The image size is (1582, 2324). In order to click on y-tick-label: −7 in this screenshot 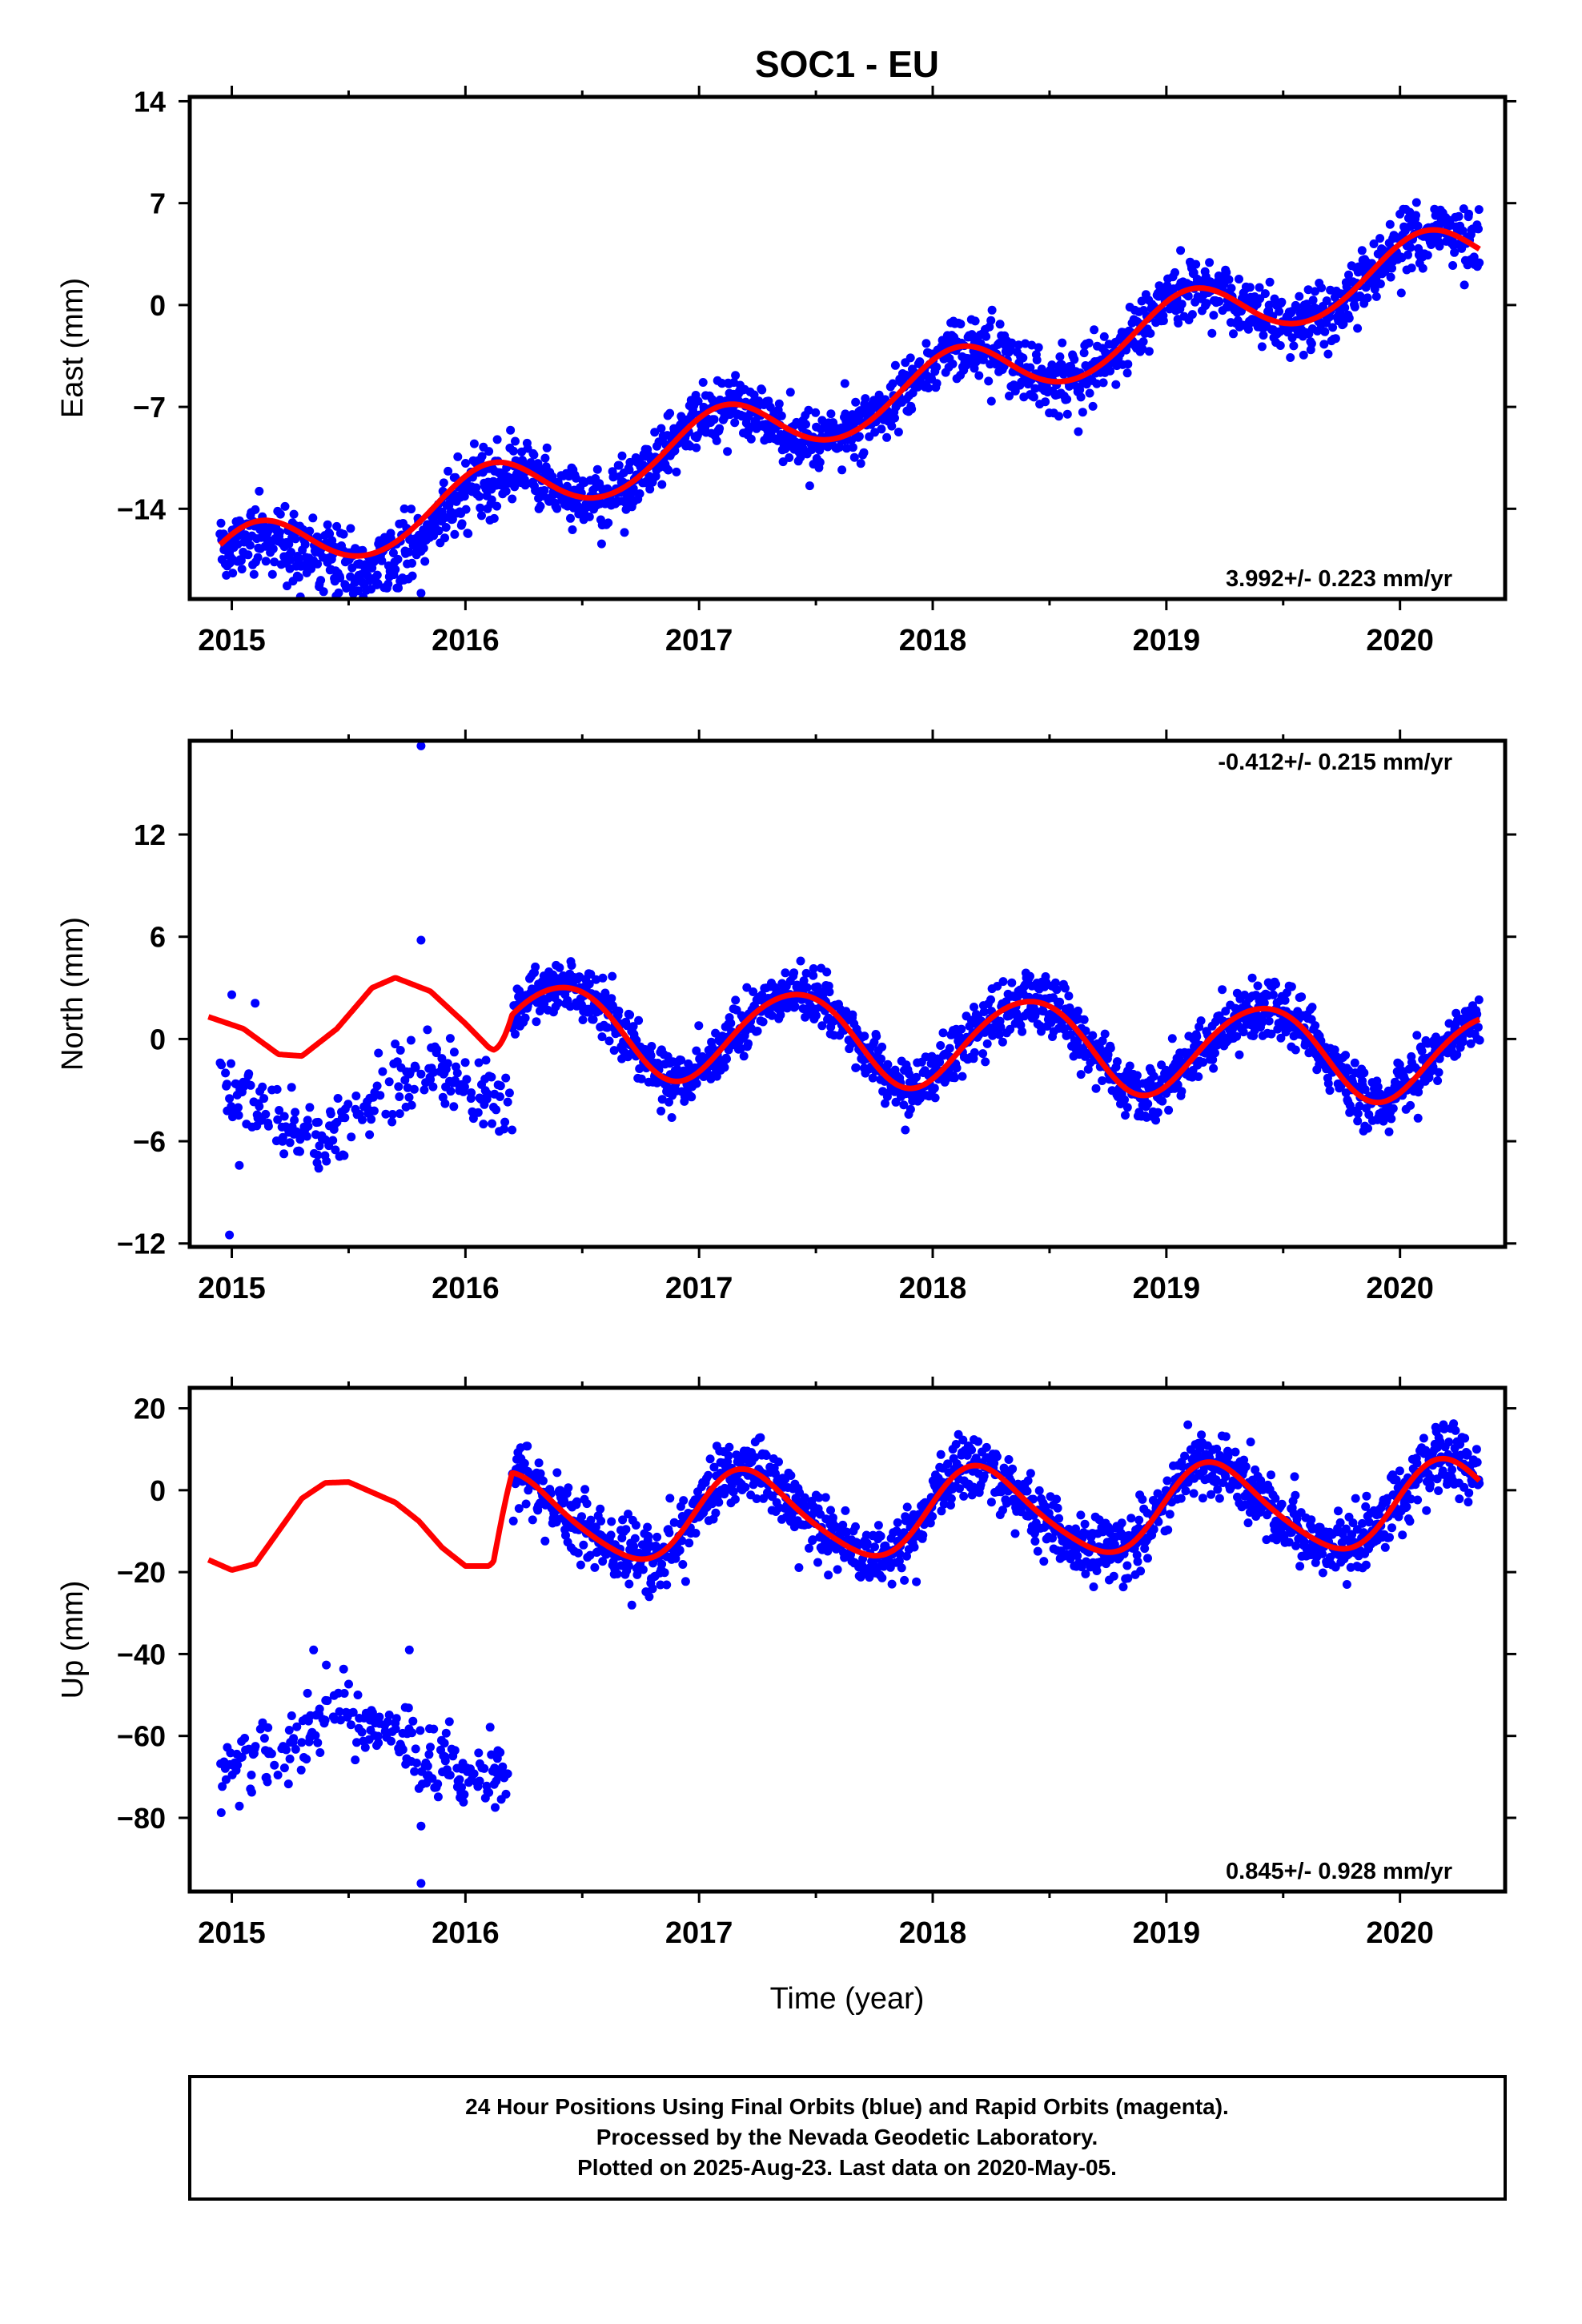, I will do `click(149, 407)`.